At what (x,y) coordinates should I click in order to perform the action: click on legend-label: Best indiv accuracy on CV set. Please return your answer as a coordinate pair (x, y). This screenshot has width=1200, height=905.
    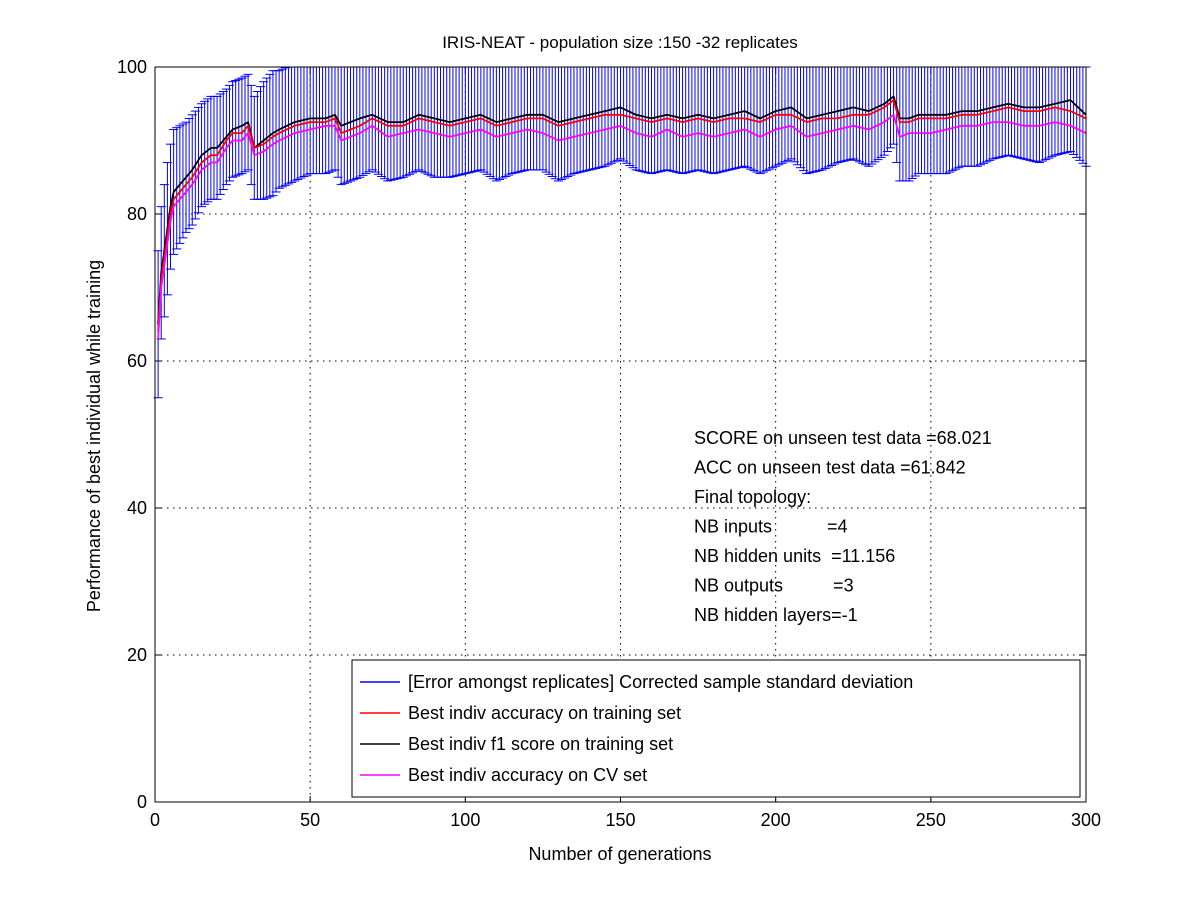
    Looking at the image, I should click on (527, 775).